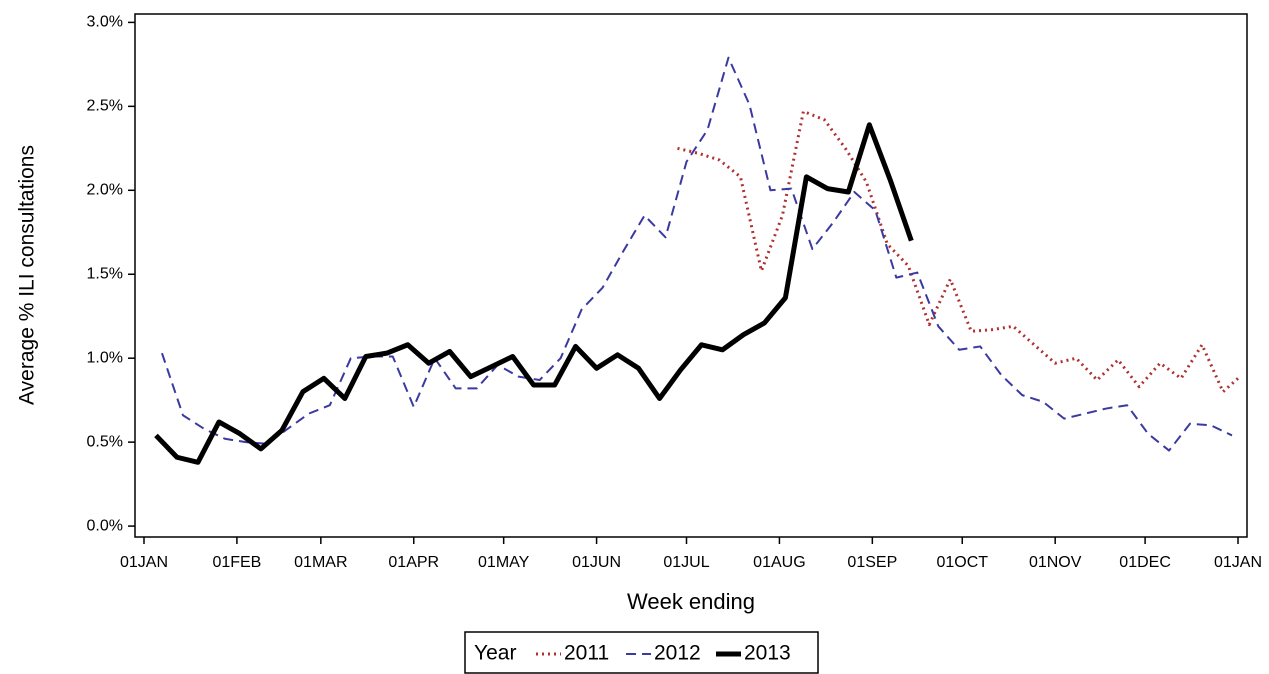 The width and height of the screenshot is (1269, 674). Describe the element at coordinates (105, 273) in the screenshot. I see `y-tick-label: 1.5%` at that location.